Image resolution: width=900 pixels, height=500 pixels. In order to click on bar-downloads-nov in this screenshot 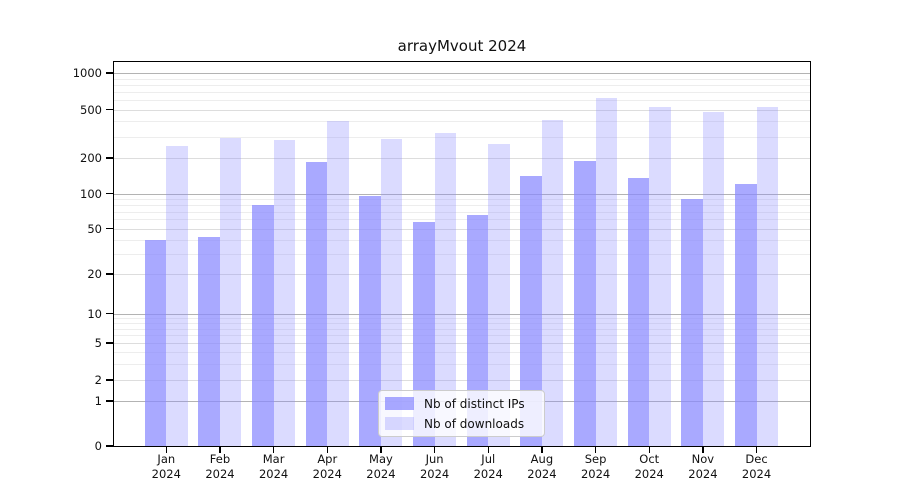, I will do `click(713, 279)`.